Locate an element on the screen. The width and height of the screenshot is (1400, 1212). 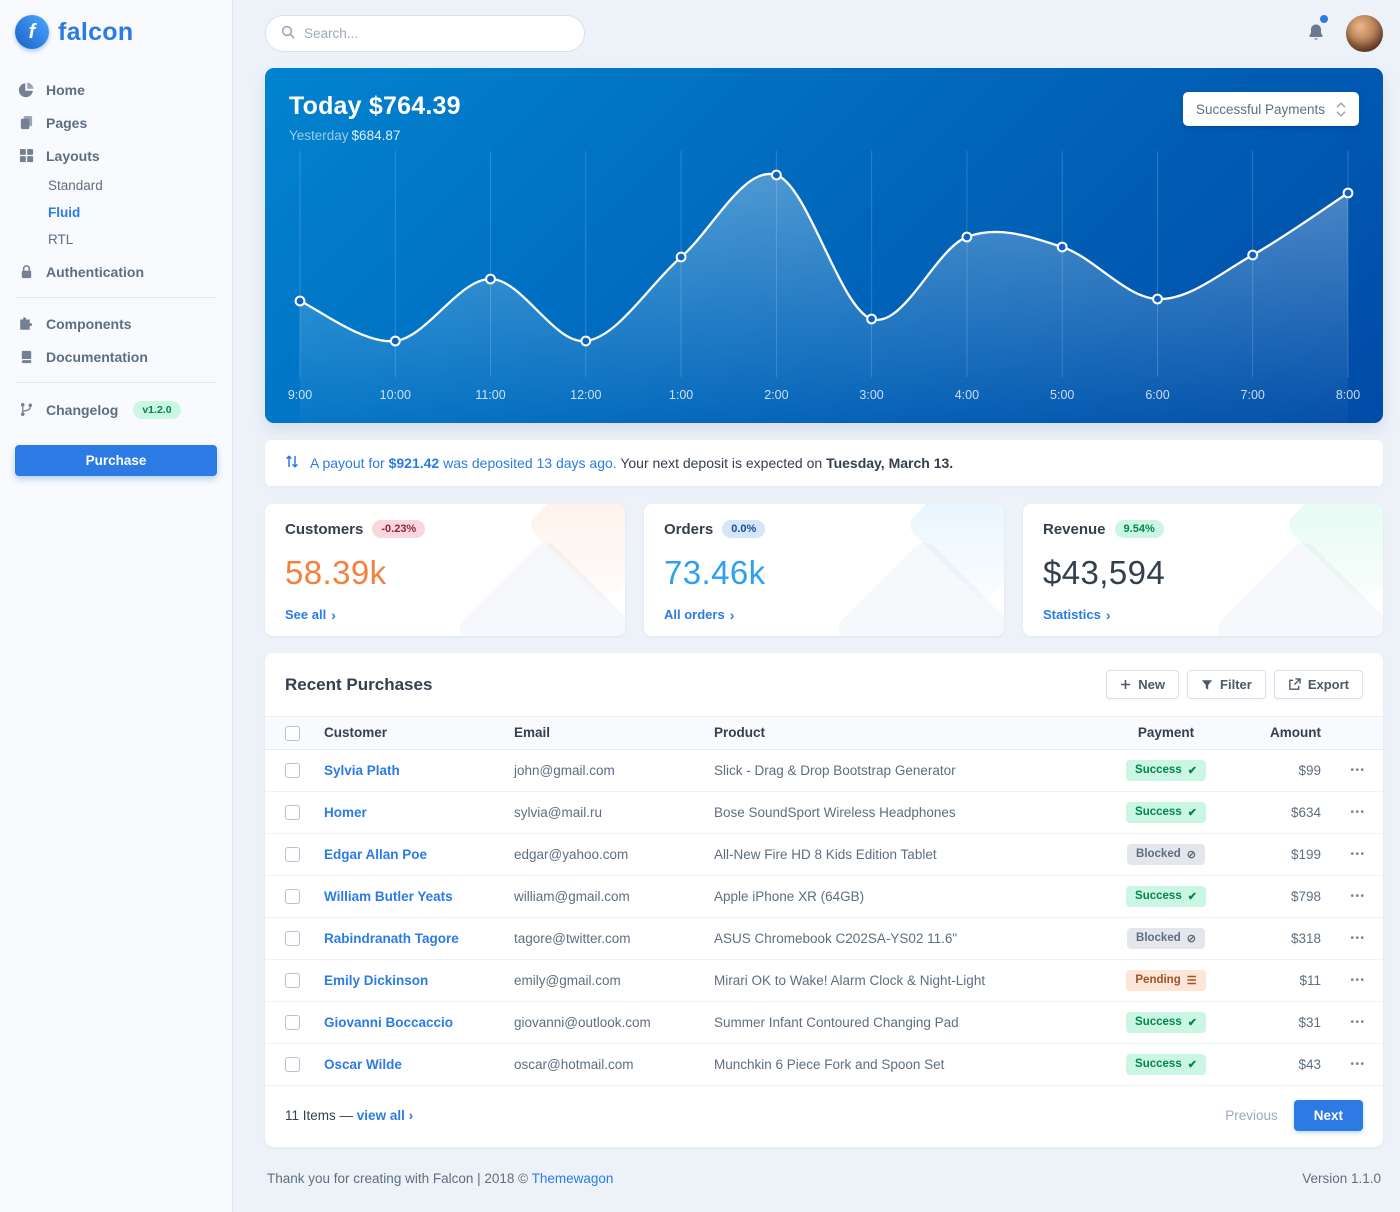
previous-page-link: Previous is located at coordinates (1251, 1115).